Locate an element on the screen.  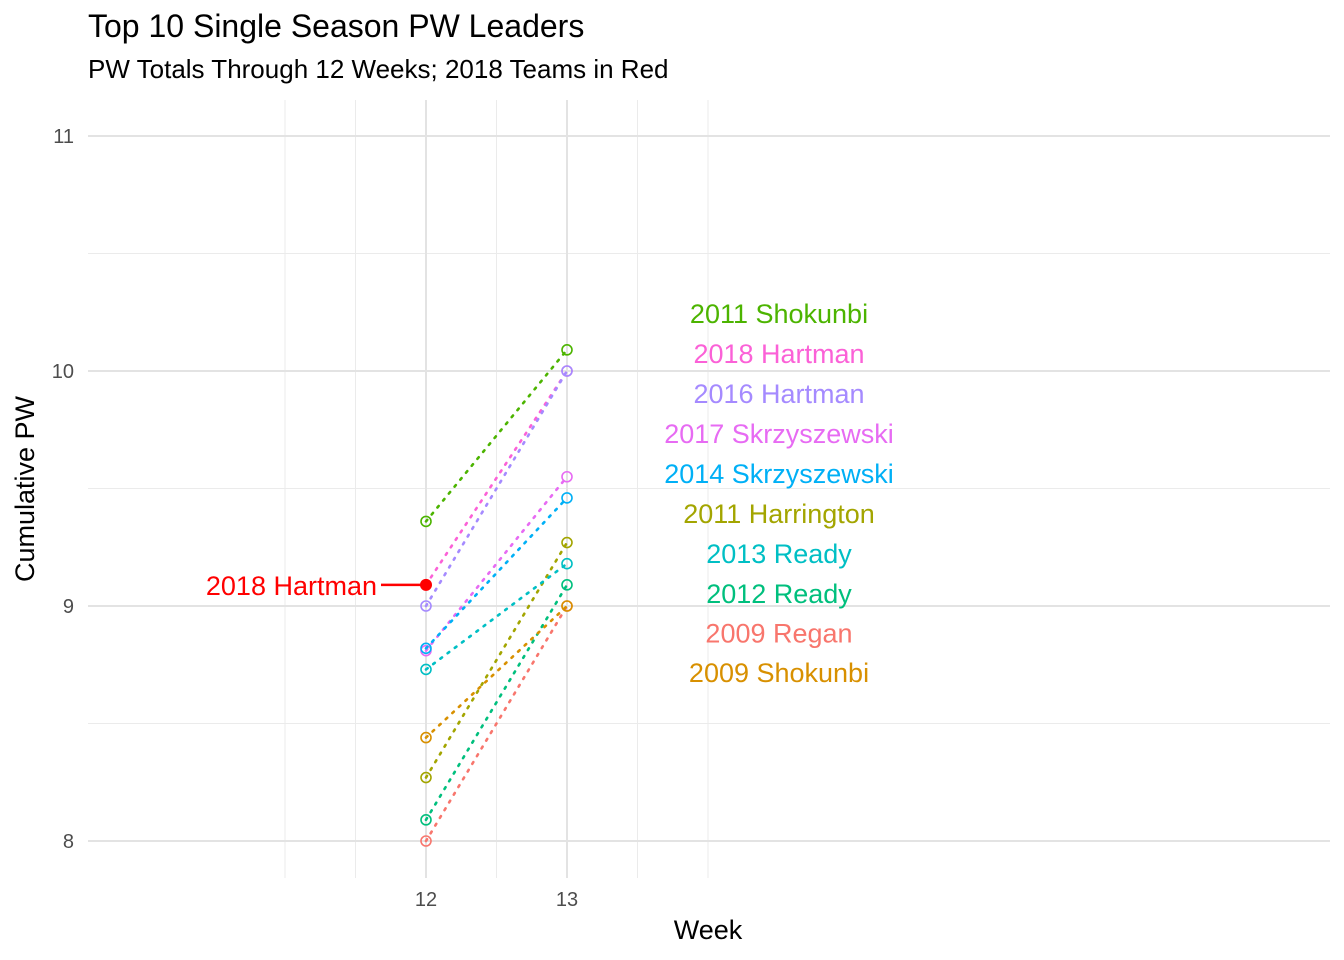
x-tick-label: 13 is located at coordinates (567, 900).